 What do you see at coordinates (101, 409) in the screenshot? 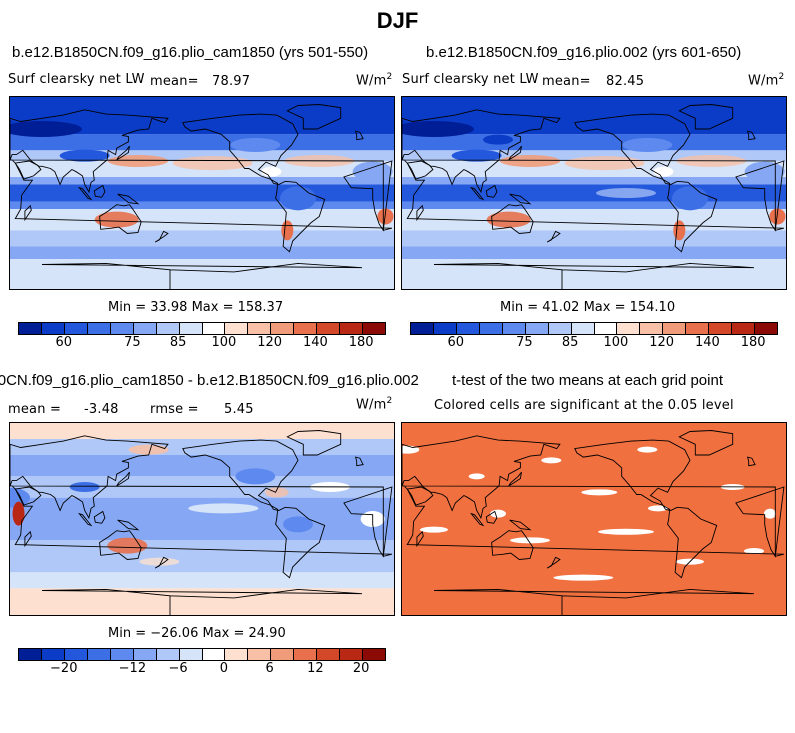
I see `panel-c-mean-value: -3.48` at bounding box center [101, 409].